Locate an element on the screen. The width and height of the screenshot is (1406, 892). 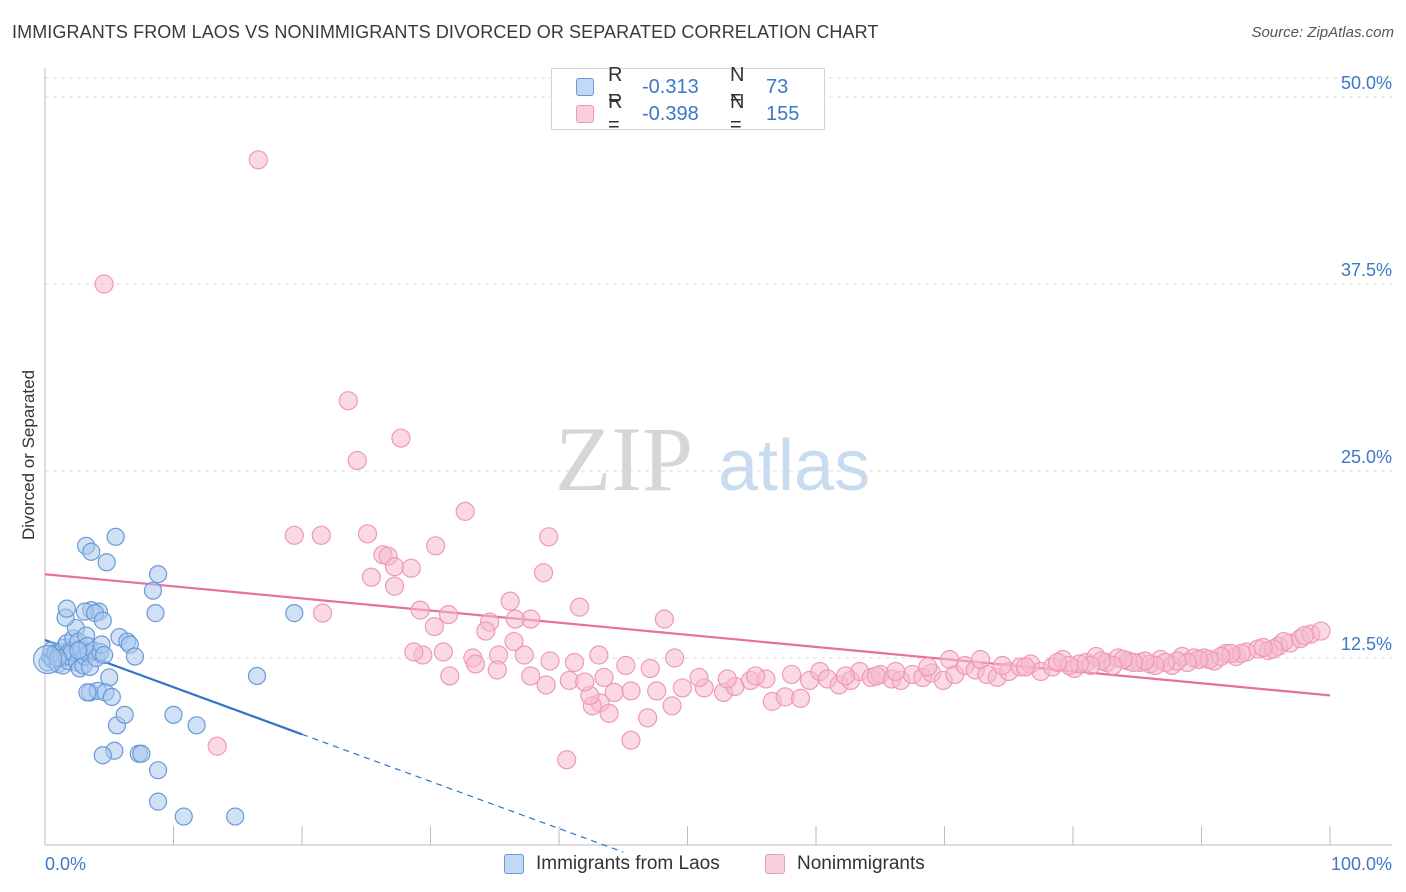
series-swatch-nonimmigrants is located at coordinates (775, 864).